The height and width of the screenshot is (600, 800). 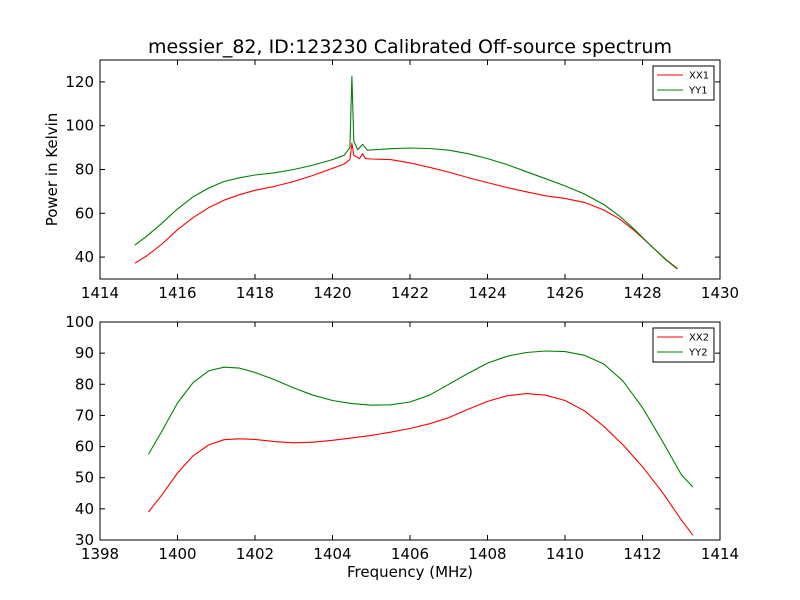 What do you see at coordinates (332, 293) in the screenshot?
I see `top-x-tick-label: 1420` at bounding box center [332, 293].